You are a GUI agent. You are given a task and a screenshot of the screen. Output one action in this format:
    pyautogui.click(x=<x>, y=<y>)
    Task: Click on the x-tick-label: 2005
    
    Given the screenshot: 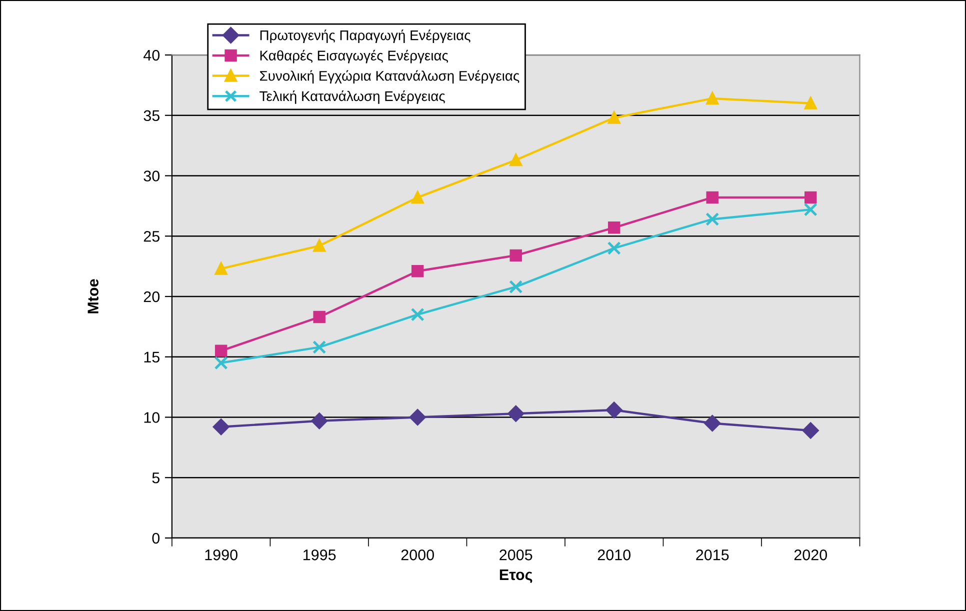 What is the action you would take?
    pyautogui.click(x=516, y=555)
    